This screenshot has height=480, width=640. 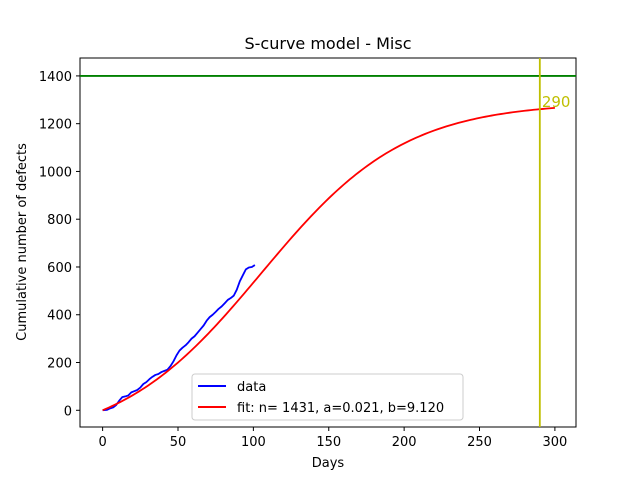 I want to click on y-tick-label: 1000, so click(x=55, y=172).